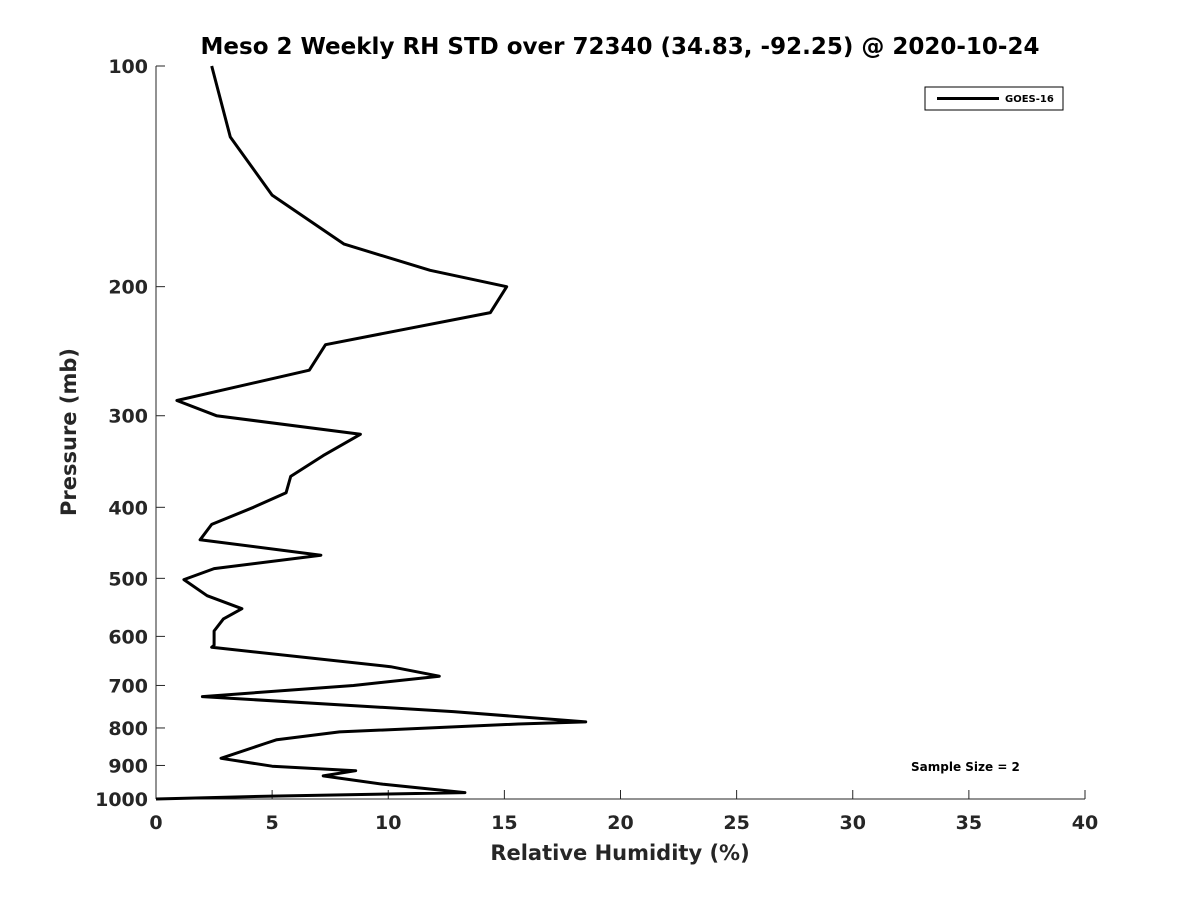 The image size is (1200, 900). What do you see at coordinates (128, 686) in the screenshot?
I see `y-tick-label: 700` at bounding box center [128, 686].